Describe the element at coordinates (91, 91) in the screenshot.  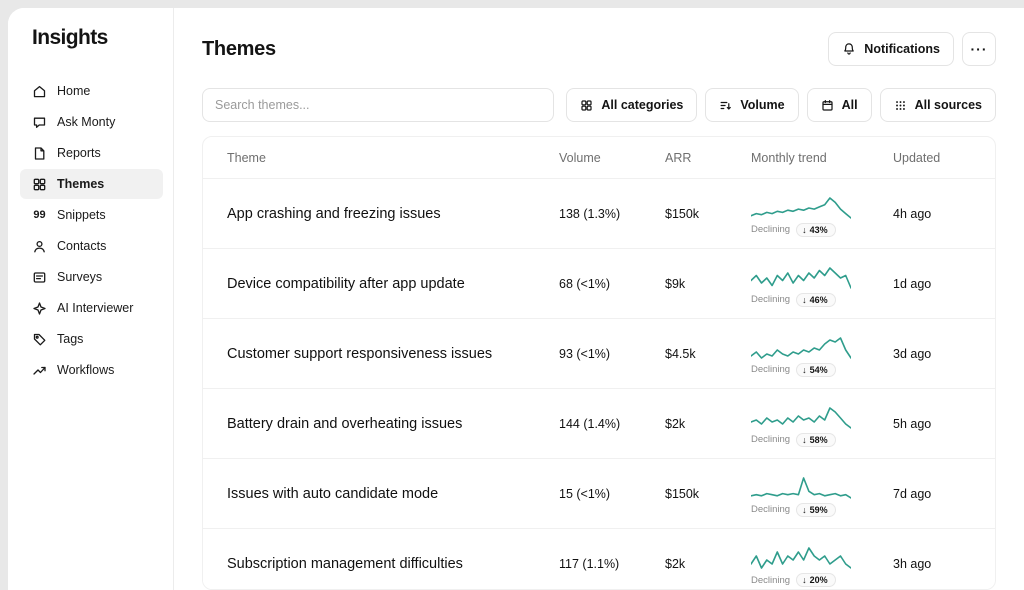
I see `sidebar-item-home: Home` at that location.